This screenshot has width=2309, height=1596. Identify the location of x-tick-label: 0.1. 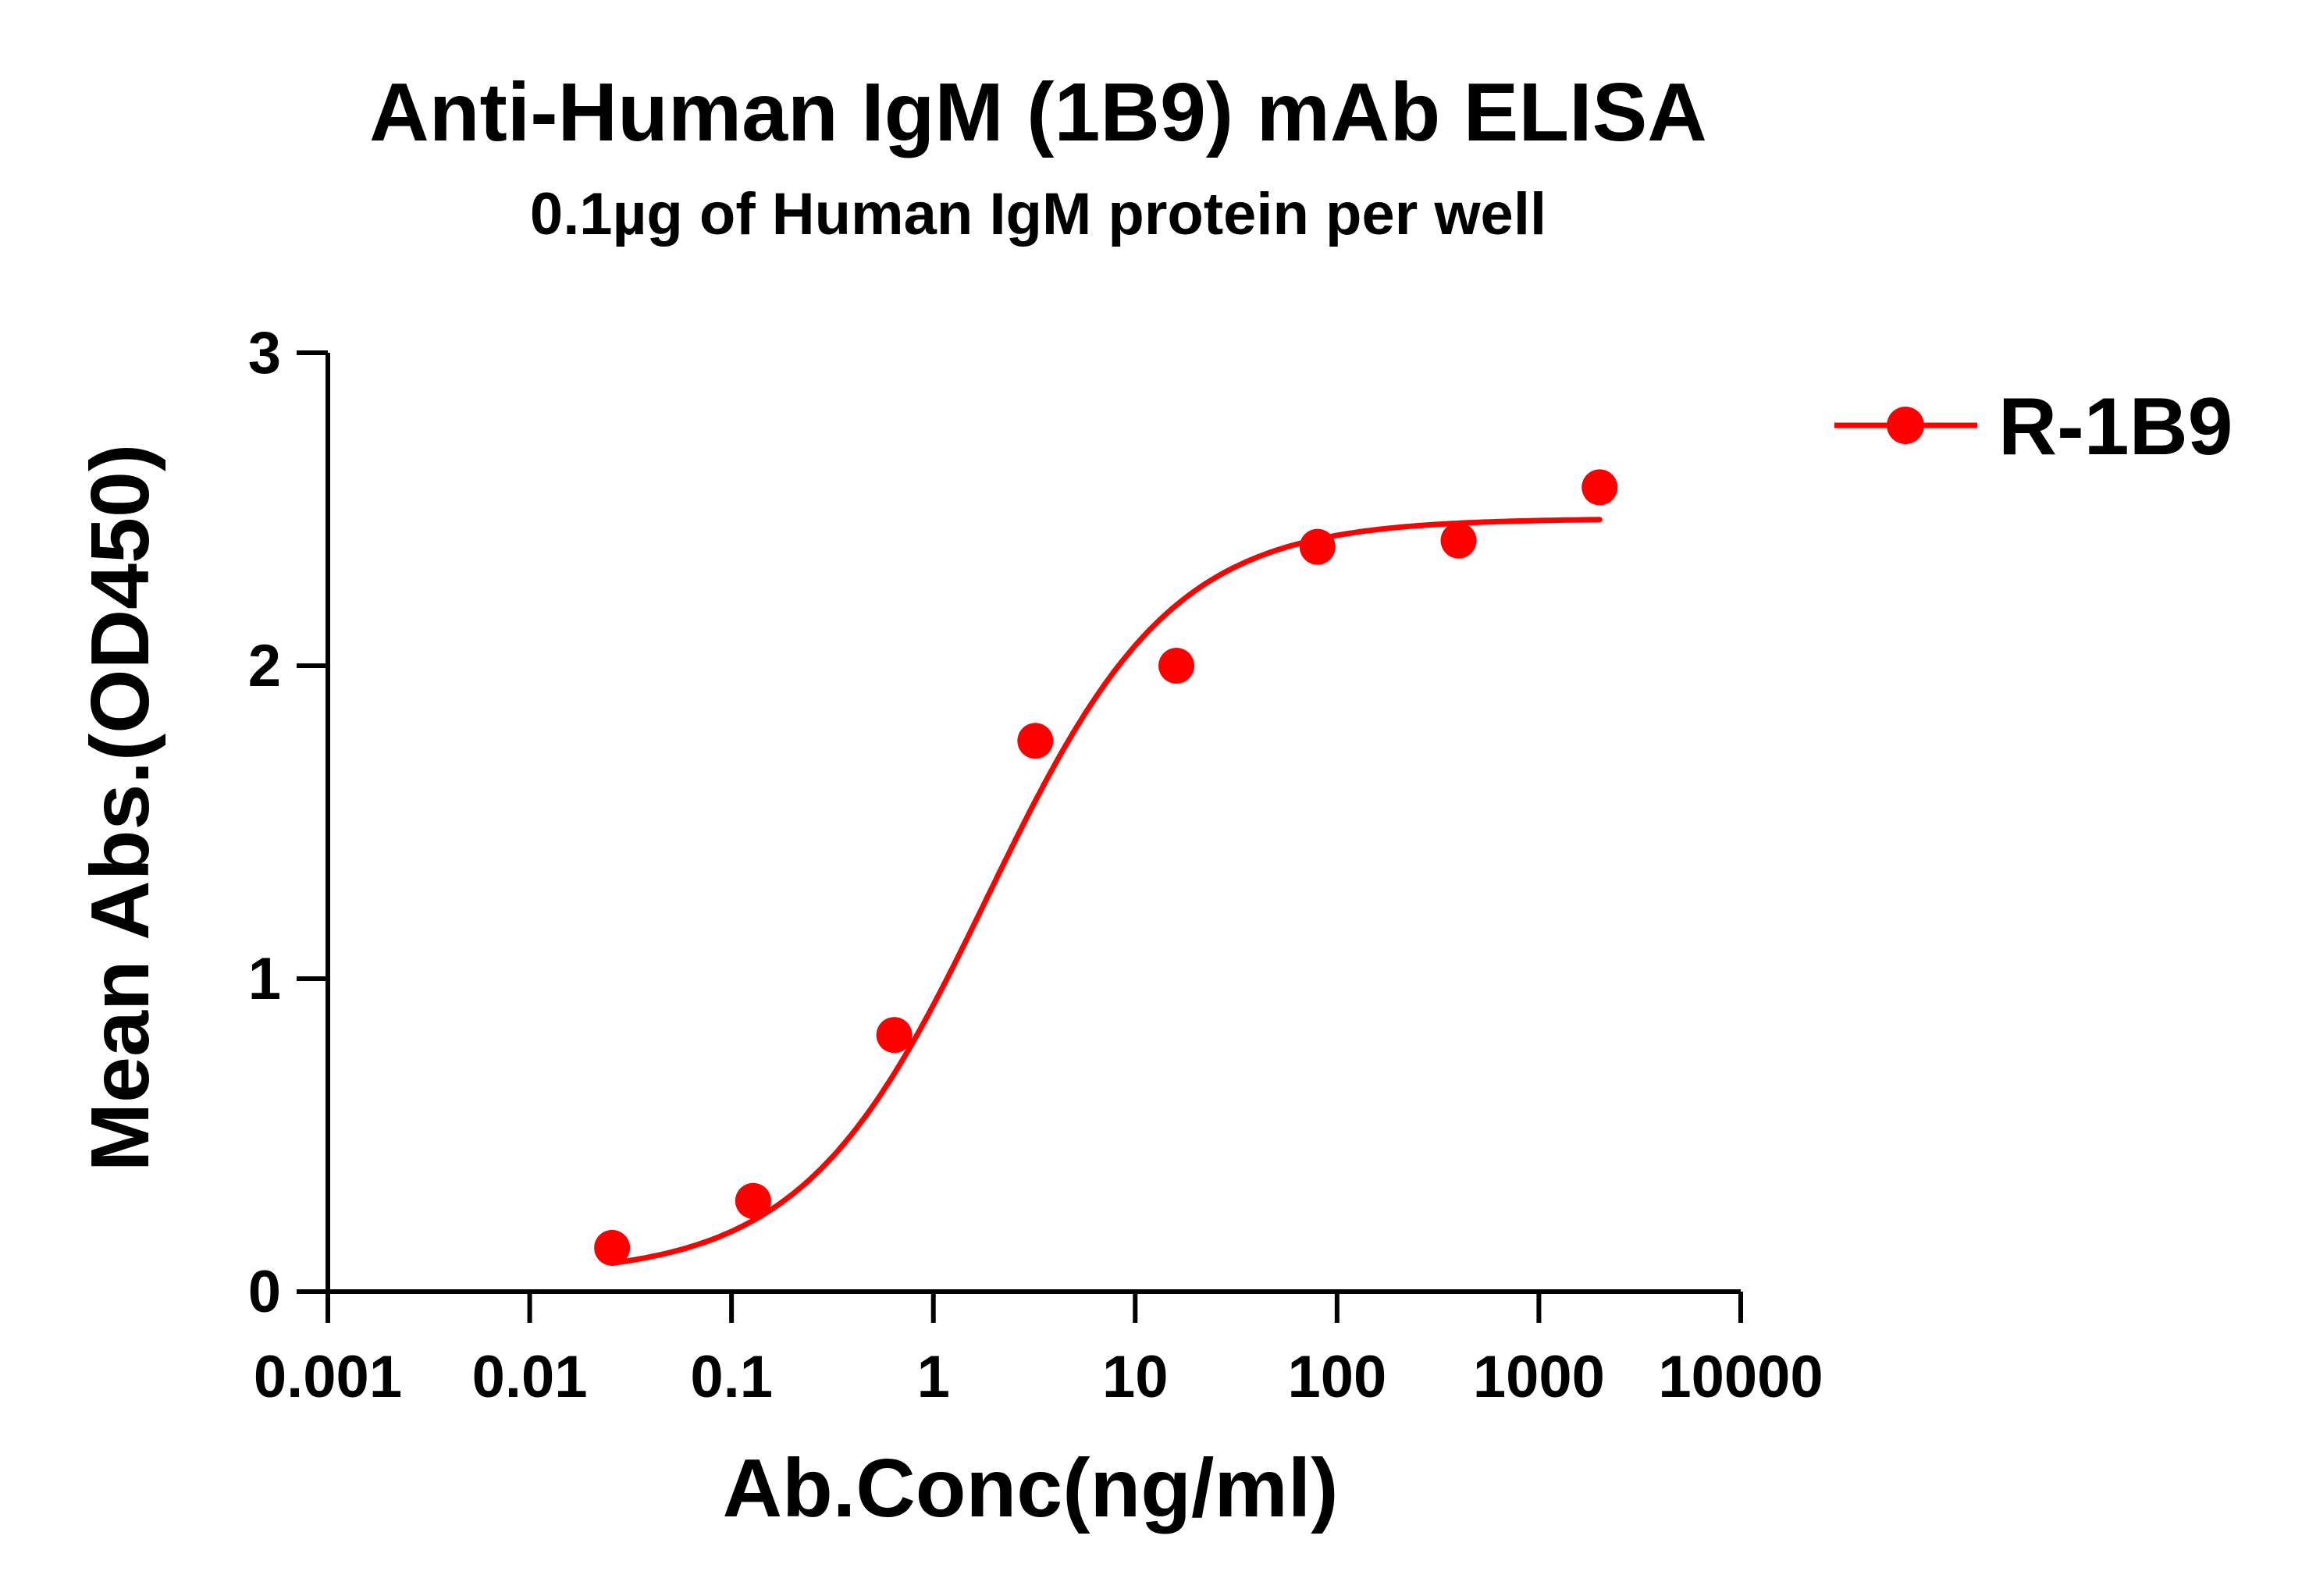
(732, 1377).